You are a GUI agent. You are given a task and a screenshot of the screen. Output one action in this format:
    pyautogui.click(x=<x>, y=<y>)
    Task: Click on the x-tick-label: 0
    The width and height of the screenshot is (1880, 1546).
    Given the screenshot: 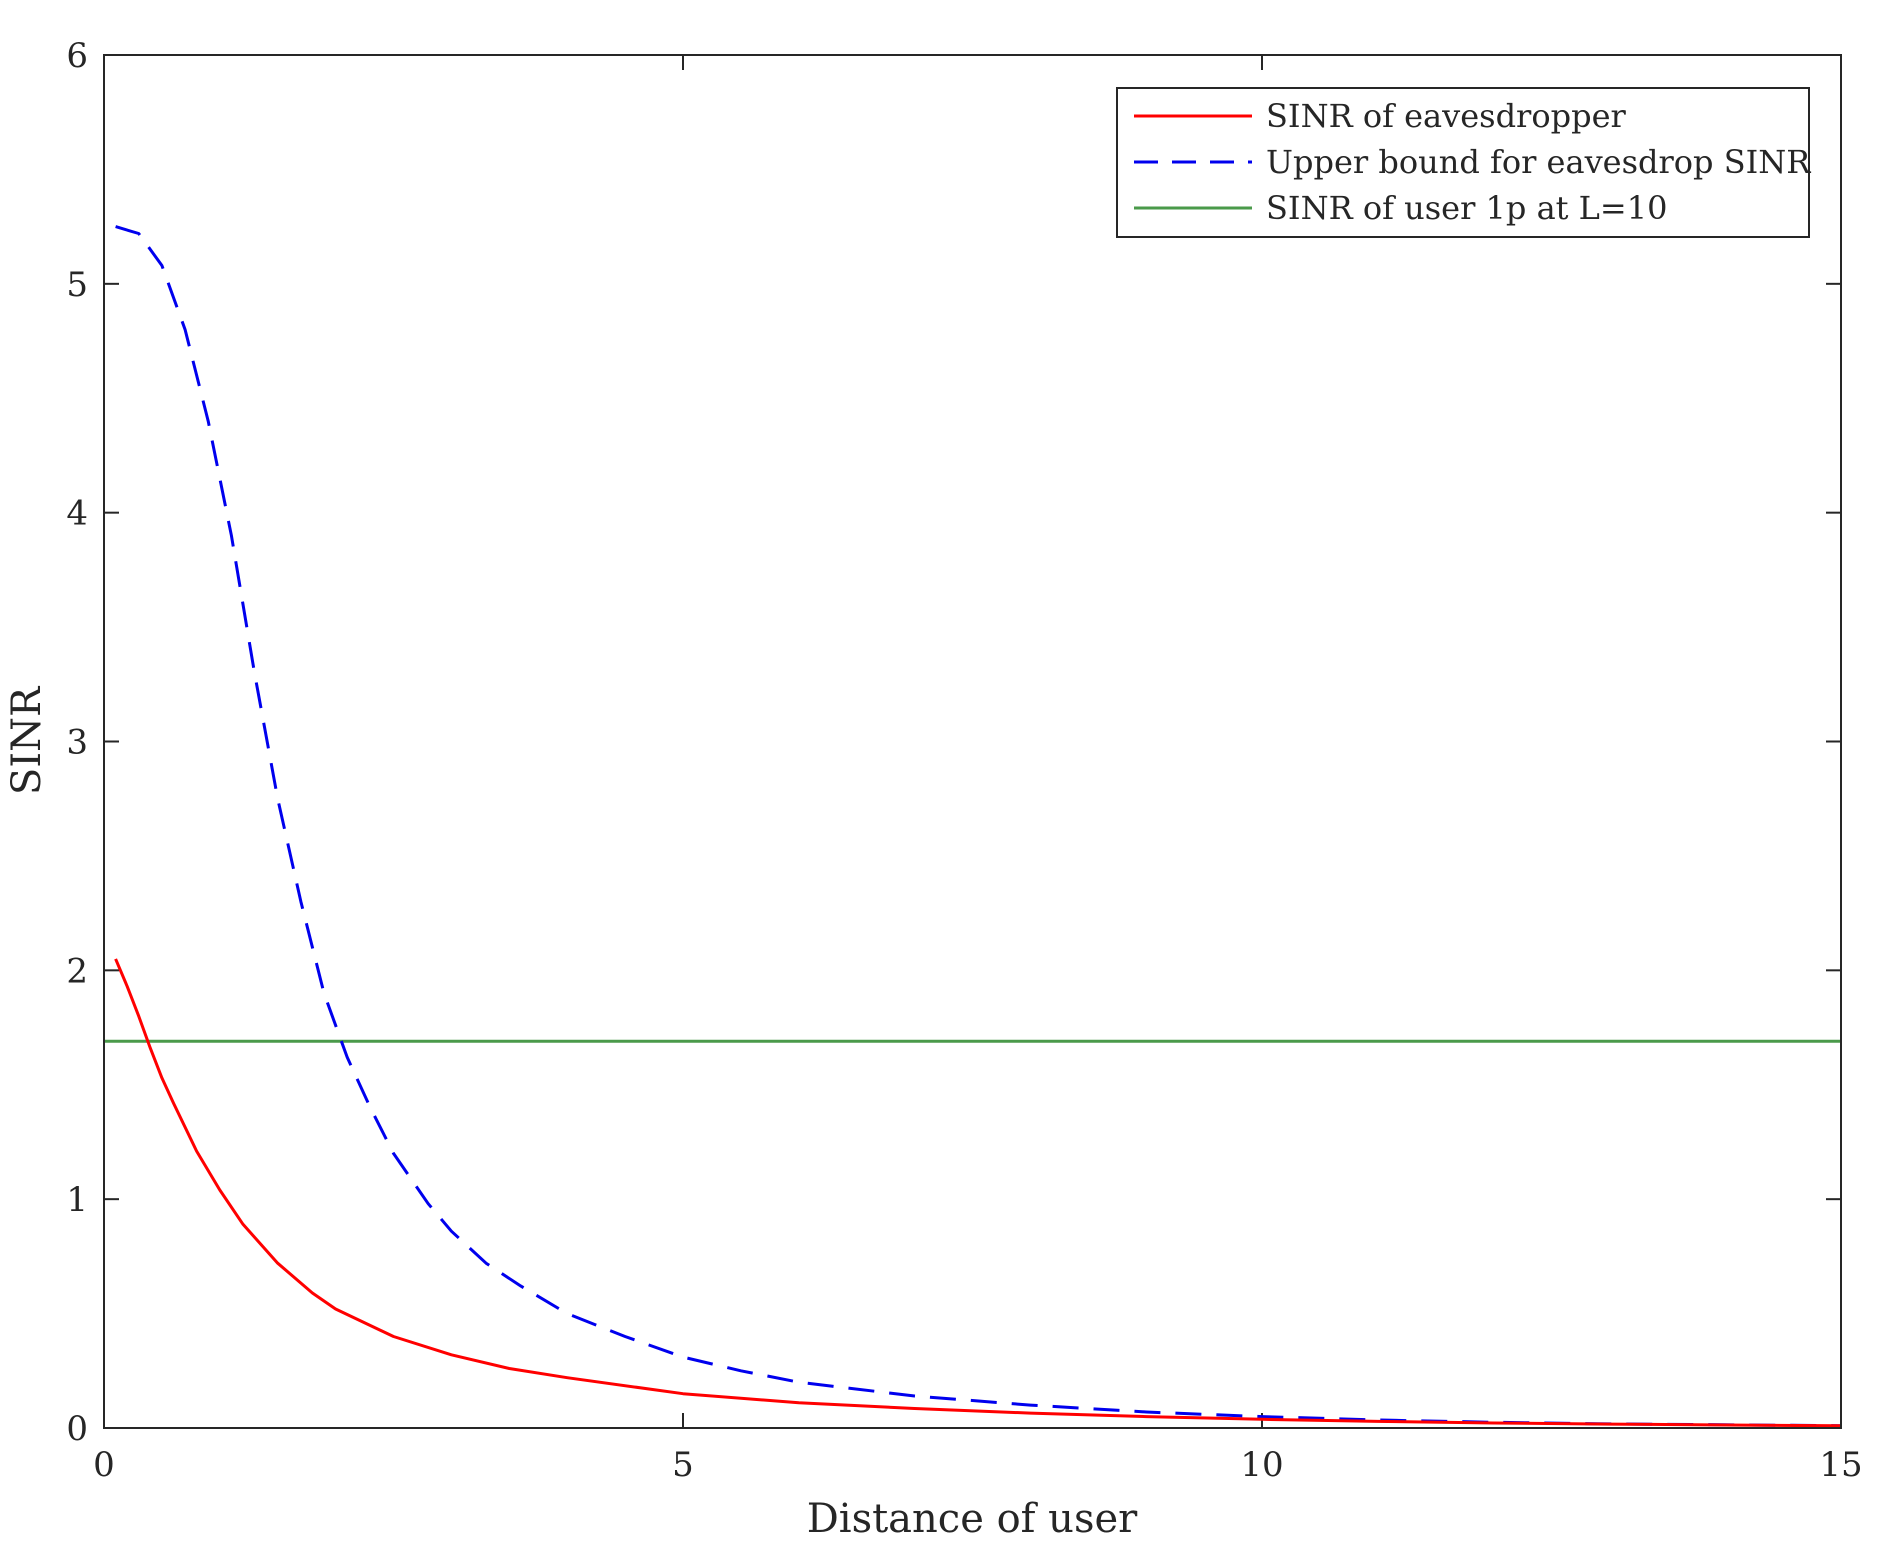 What is the action you would take?
    pyautogui.click(x=104, y=1465)
    